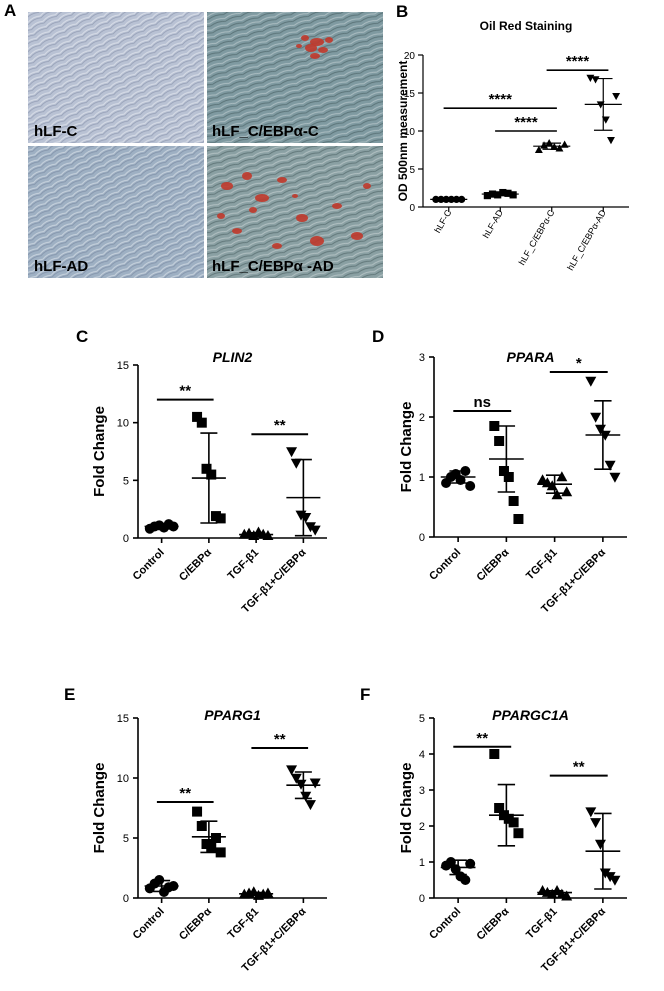 Image resolution: width=664 pixels, height=991 pixels. Describe the element at coordinates (295, 212) in the screenshot. I see `micrograph-hlf-cebpa-ad: hLF_C/EBPα -AD` at that location.